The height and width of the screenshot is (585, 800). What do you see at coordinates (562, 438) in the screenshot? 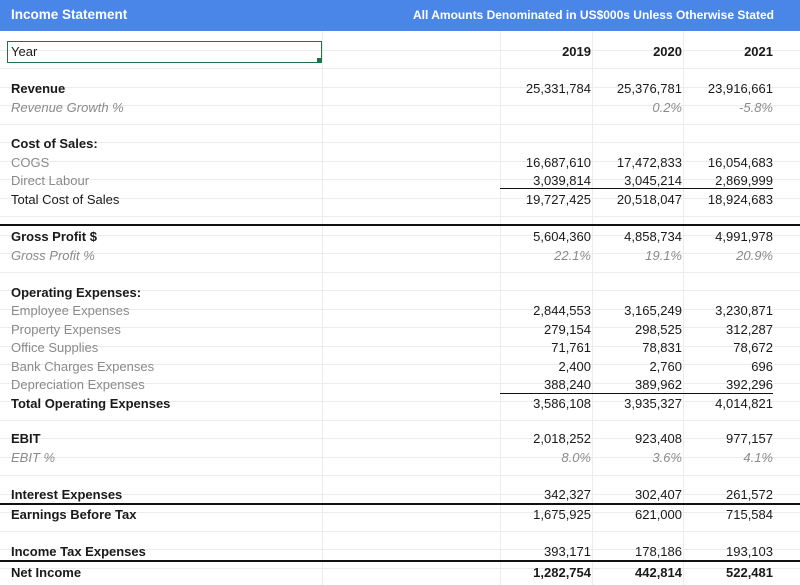
I see `value-cell: 2,018,252` at bounding box center [562, 438].